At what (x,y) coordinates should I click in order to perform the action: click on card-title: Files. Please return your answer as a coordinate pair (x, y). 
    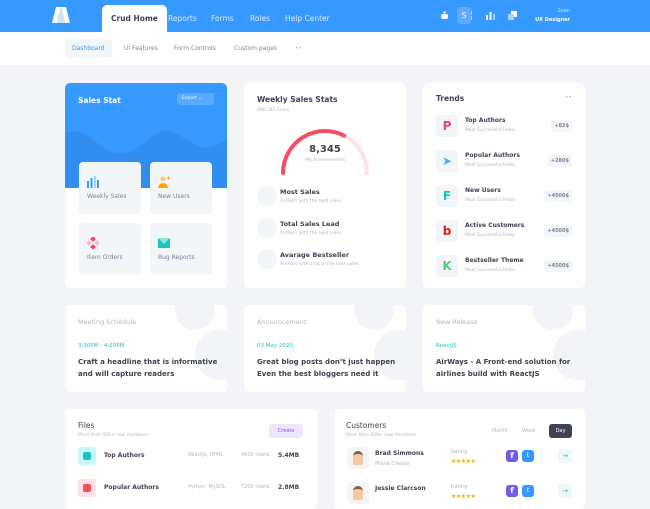
    Looking at the image, I should click on (86, 425).